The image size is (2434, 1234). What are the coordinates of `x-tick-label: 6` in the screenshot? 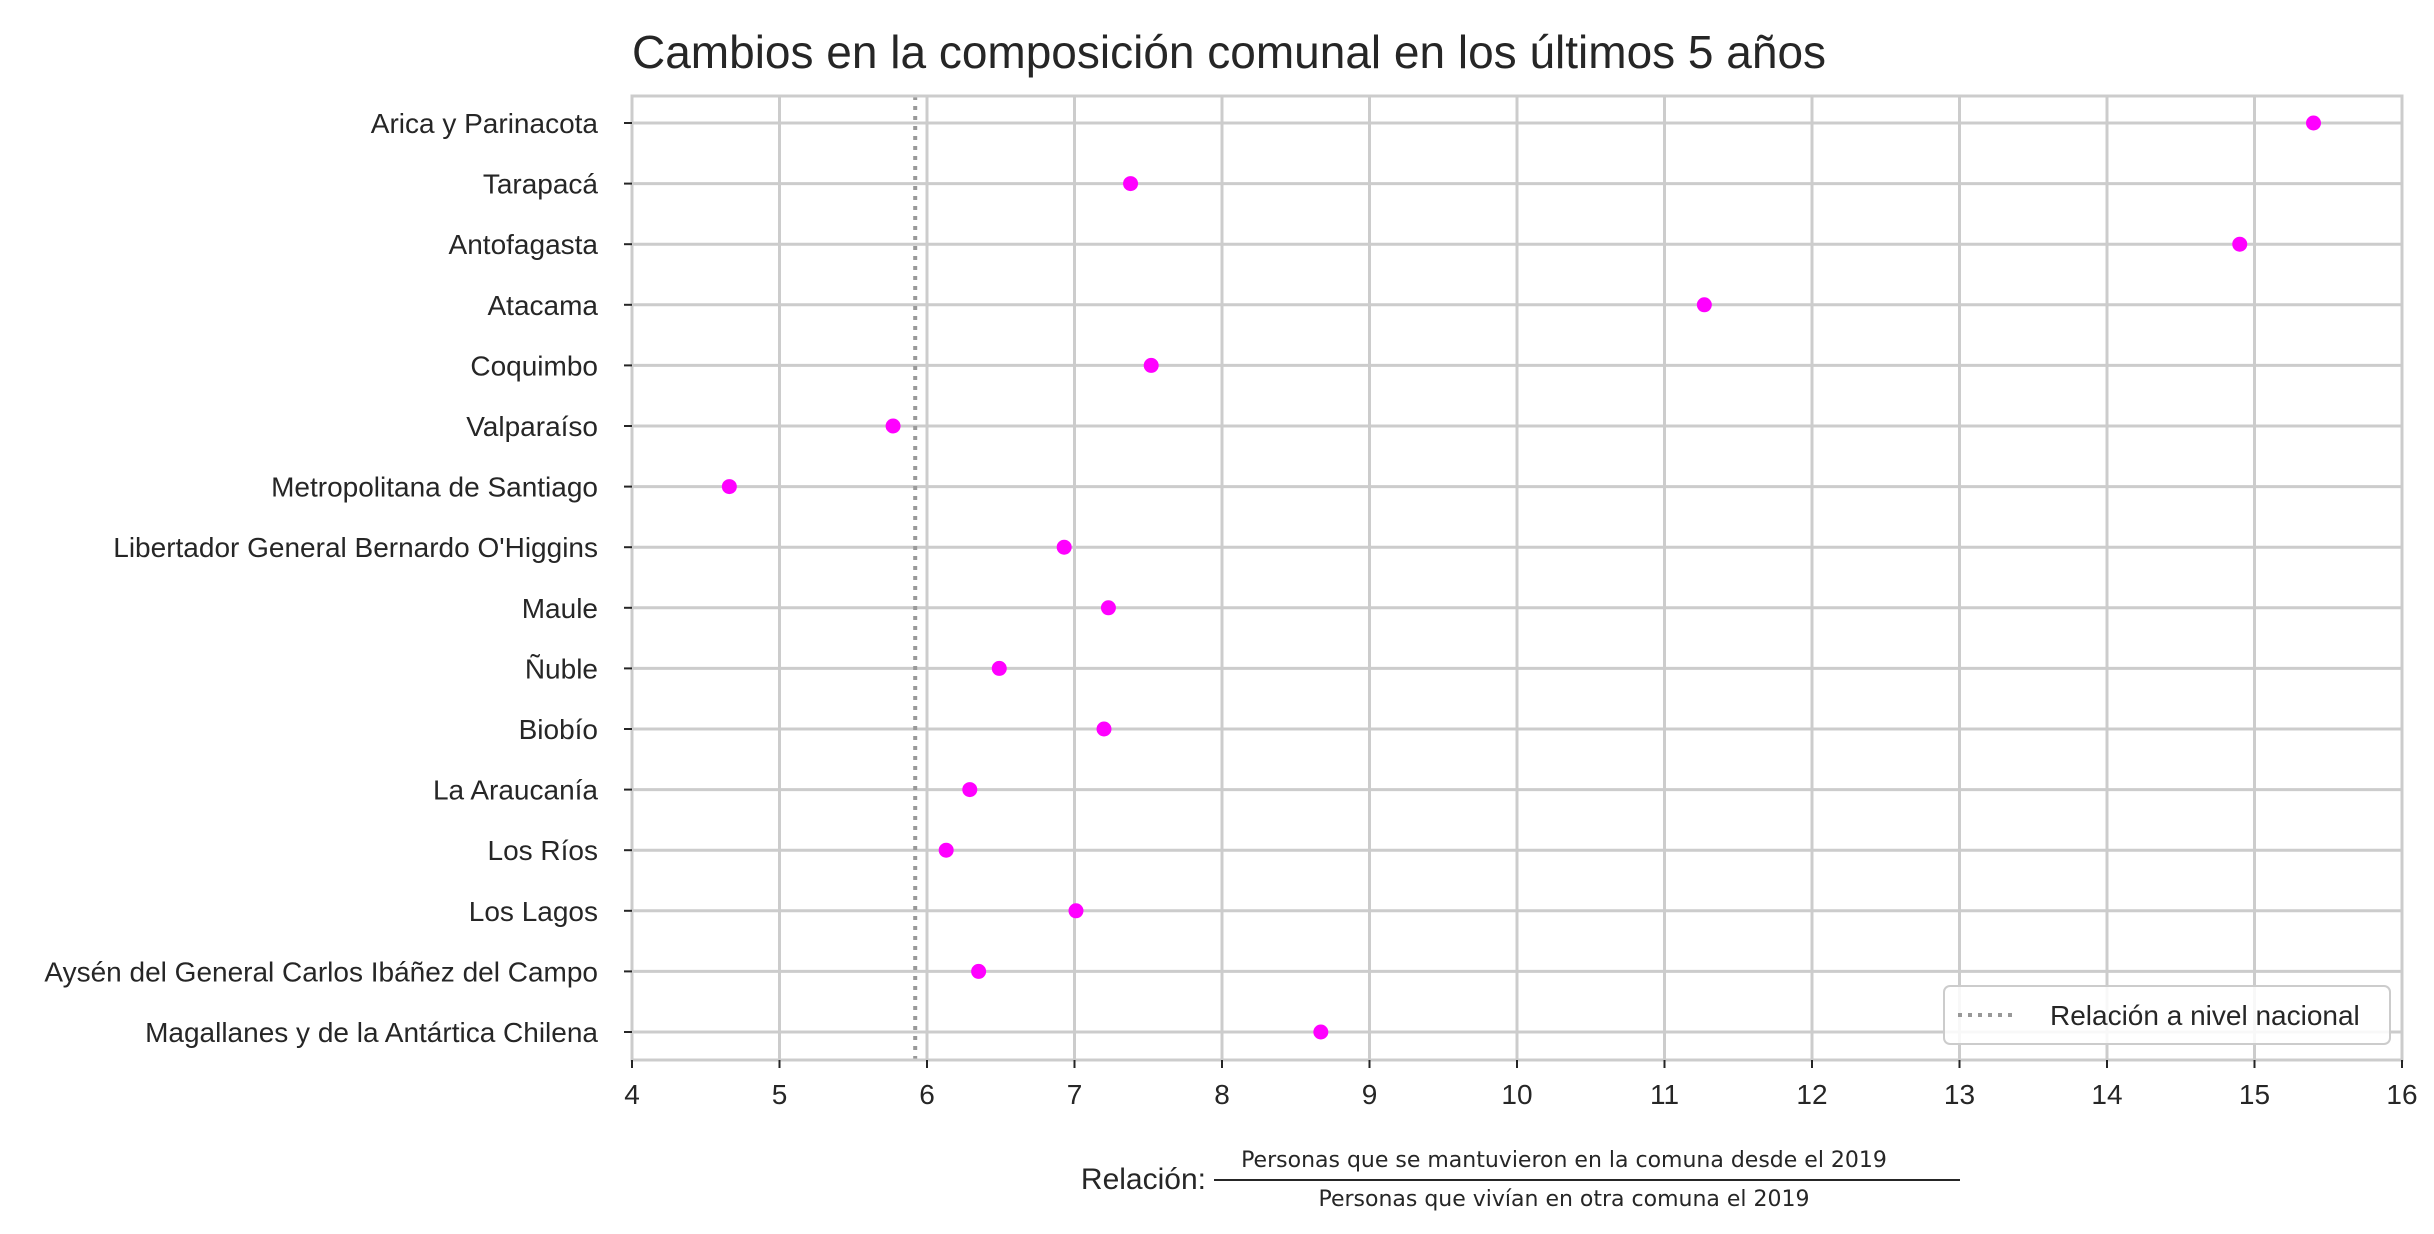 It's located at (927, 1094).